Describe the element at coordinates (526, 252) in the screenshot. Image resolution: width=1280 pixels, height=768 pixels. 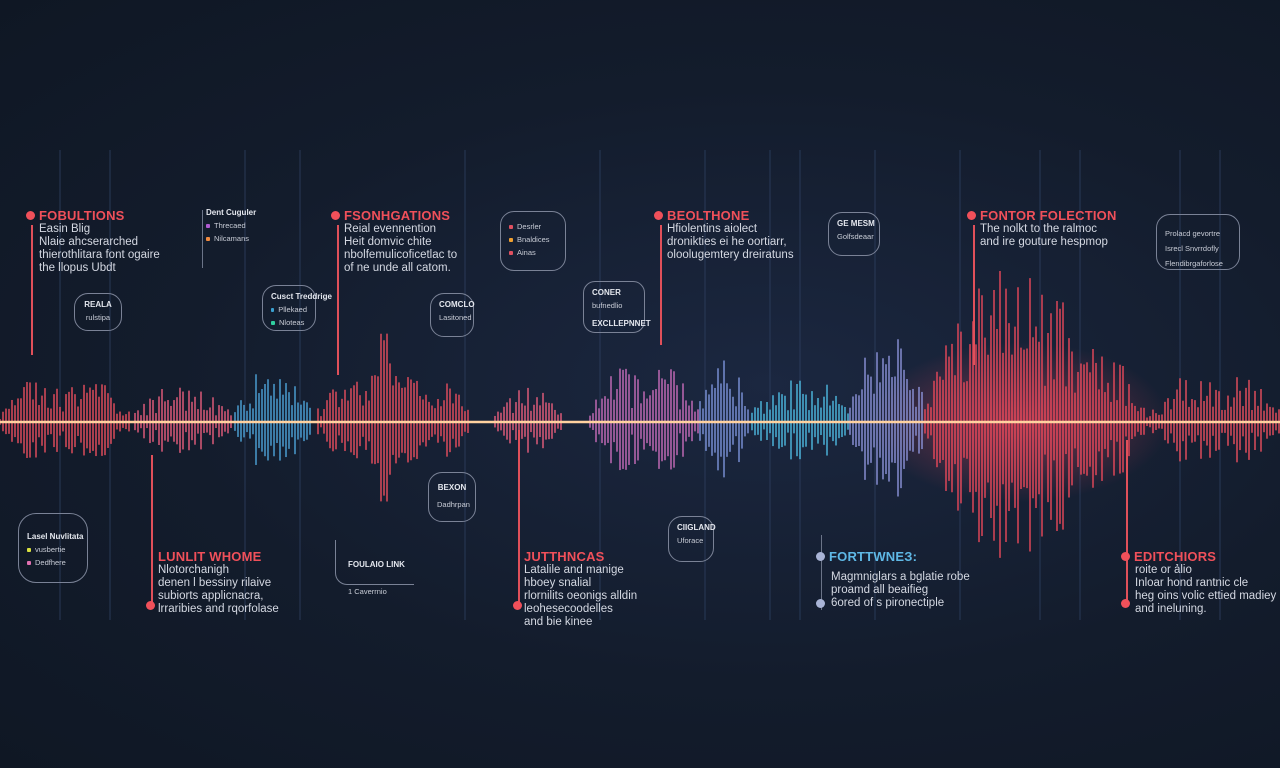
I see `legend-item: Ainas` at that location.